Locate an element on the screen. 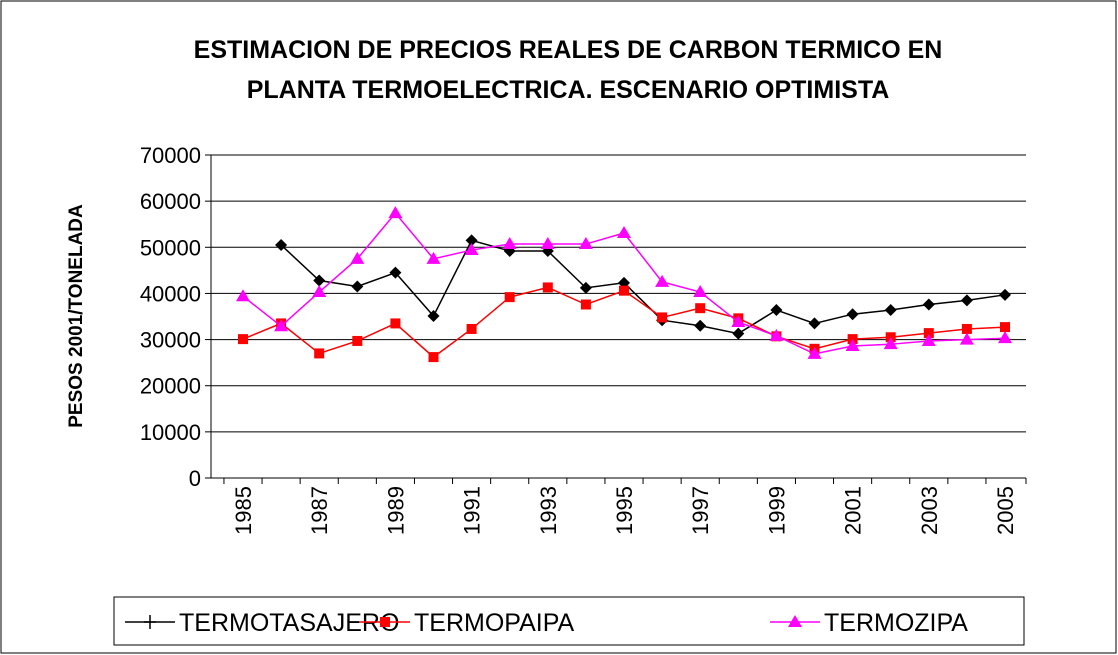 This screenshot has width=1118, height=655. y-tick-label: 70000 is located at coordinates (170, 155).